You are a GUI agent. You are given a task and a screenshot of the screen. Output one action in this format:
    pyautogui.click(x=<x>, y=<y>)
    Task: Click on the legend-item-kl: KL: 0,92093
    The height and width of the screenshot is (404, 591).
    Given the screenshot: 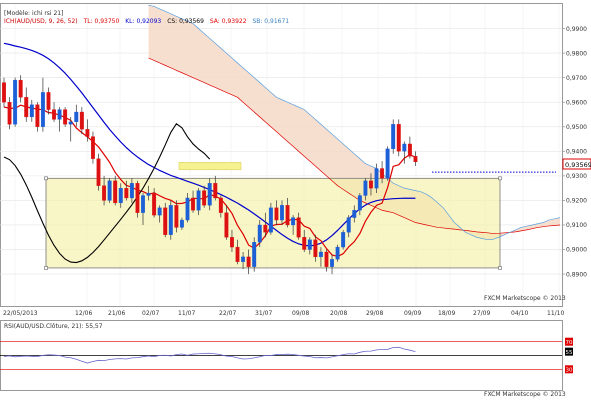 What is the action you would take?
    pyautogui.click(x=143, y=21)
    